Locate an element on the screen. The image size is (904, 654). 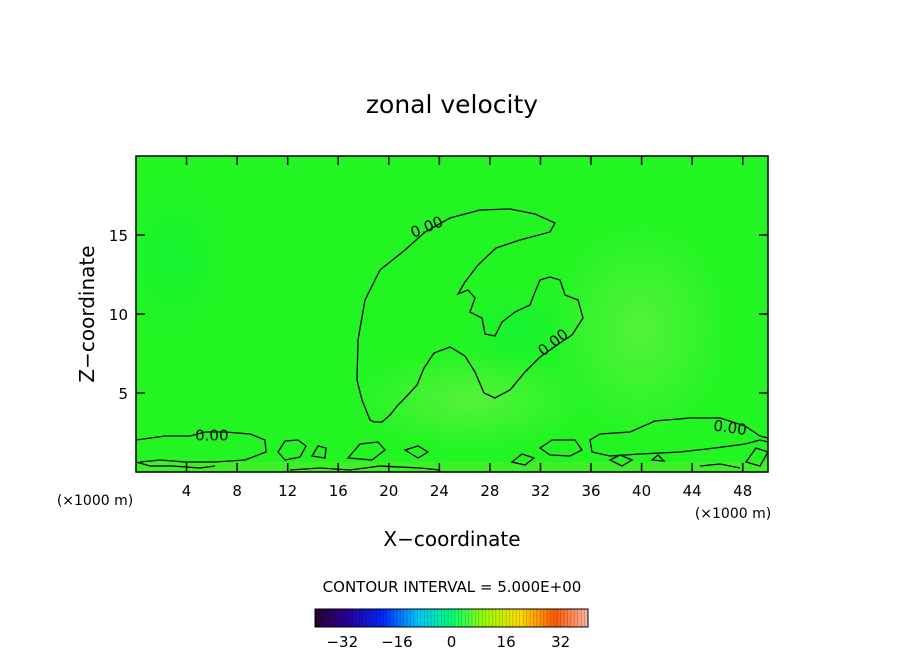
x-unit-left: (×1000 m) is located at coordinates (95, 501).